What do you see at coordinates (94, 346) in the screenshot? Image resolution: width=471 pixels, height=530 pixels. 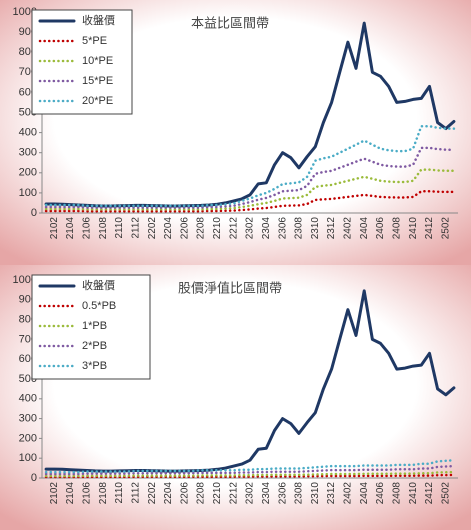 I see `legend-label: 2*PB` at bounding box center [94, 346].